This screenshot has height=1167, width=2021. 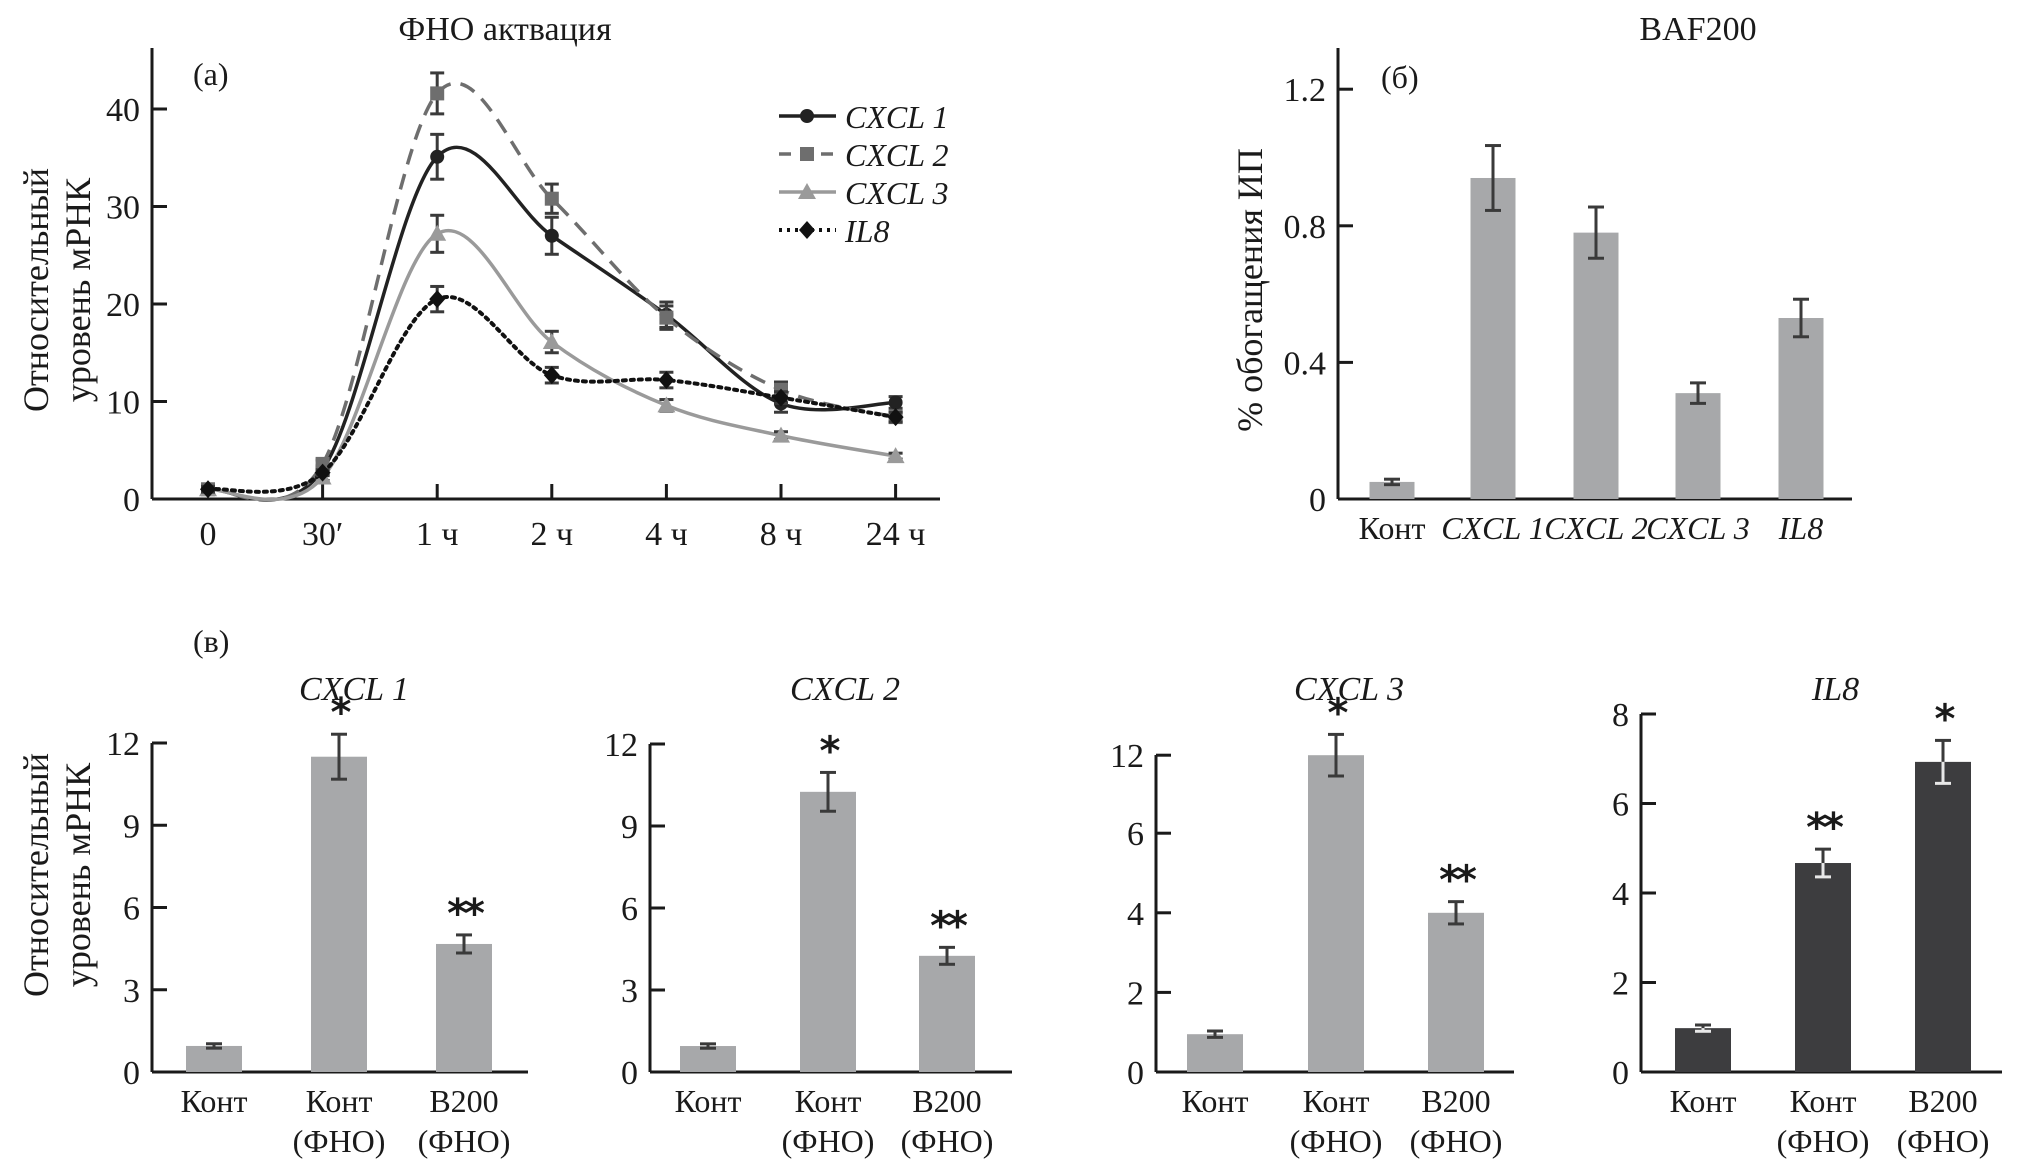 What do you see at coordinates (1349, 689) in the screenshot?
I see `chart-title: CXCL 3` at bounding box center [1349, 689].